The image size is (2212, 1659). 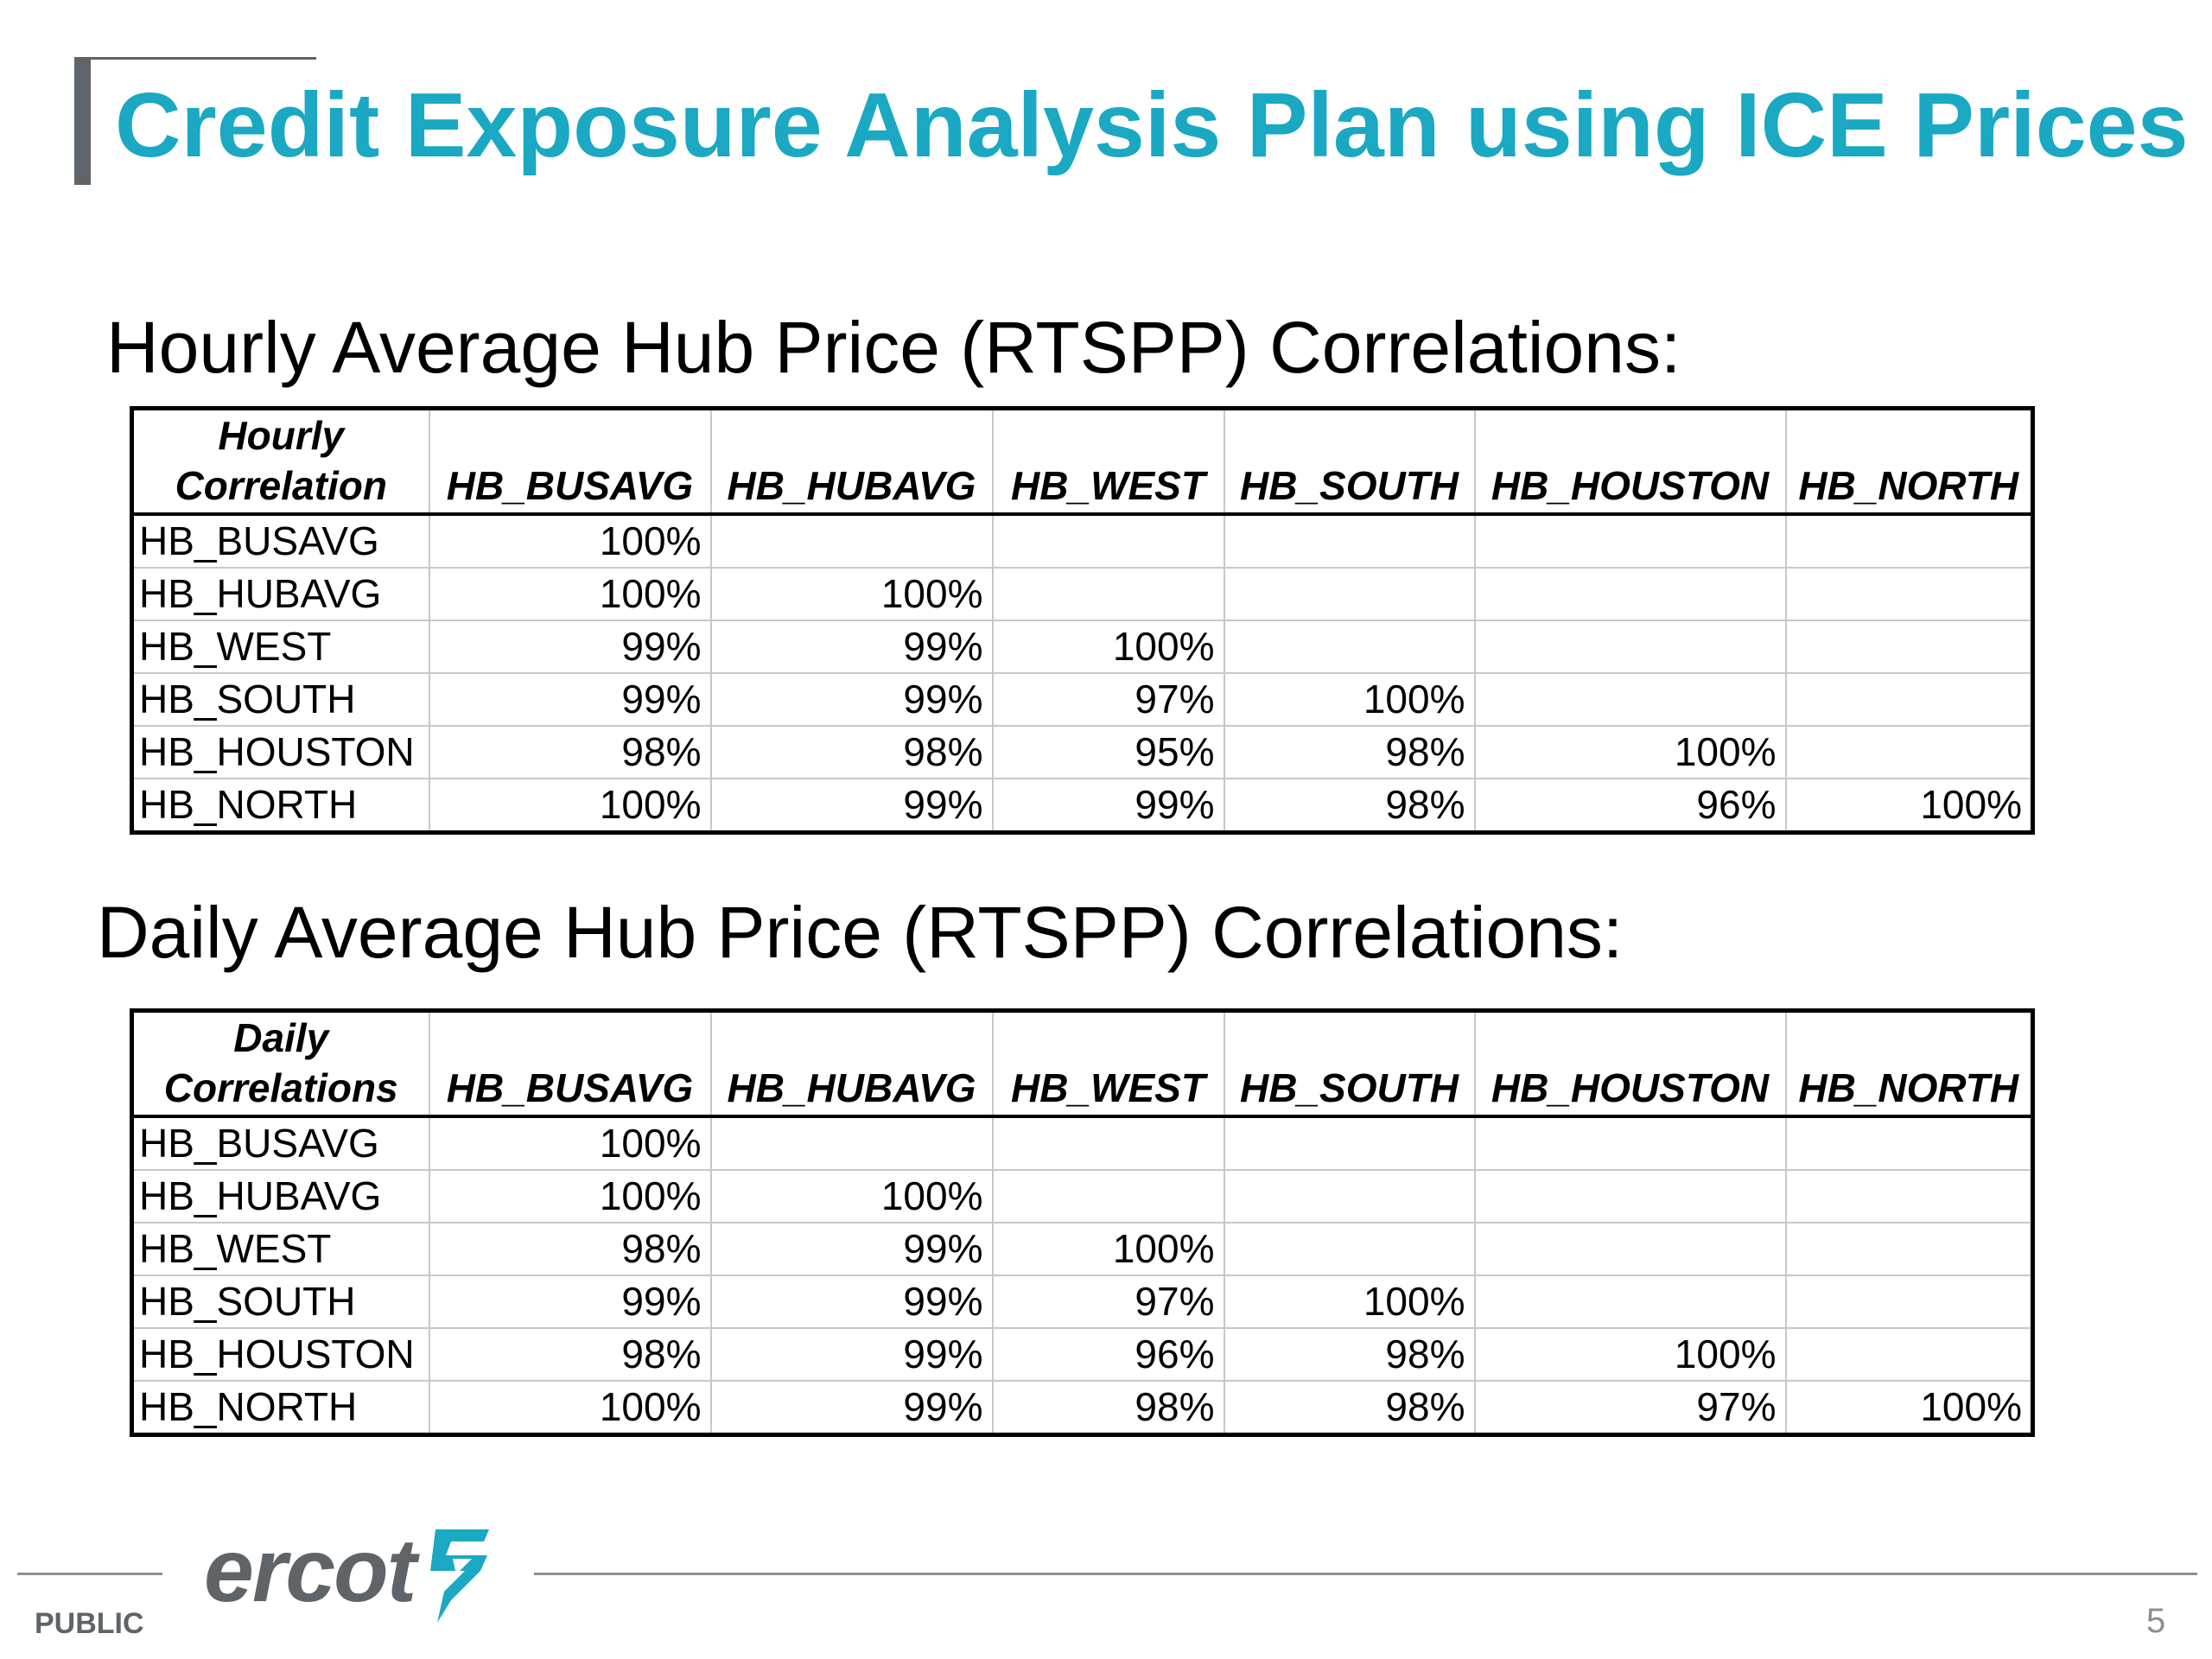 What do you see at coordinates (280, 1064) in the screenshot?
I see `corner-header: Daily Correlations` at bounding box center [280, 1064].